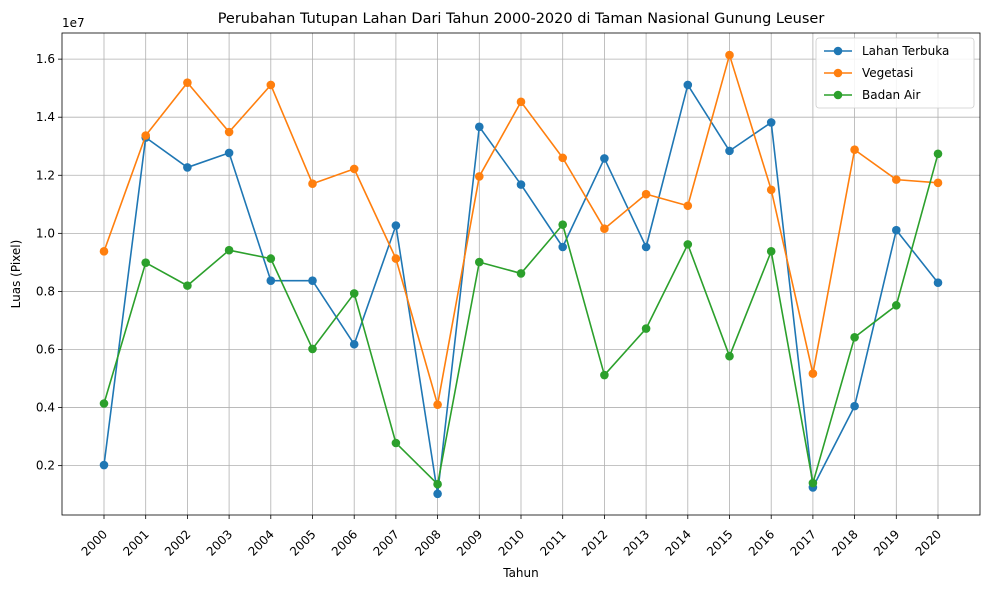  What do you see at coordinates (469, 542) in the screenshot?
I see `x-tick-label: 2009` at bounding box center [469, 542].